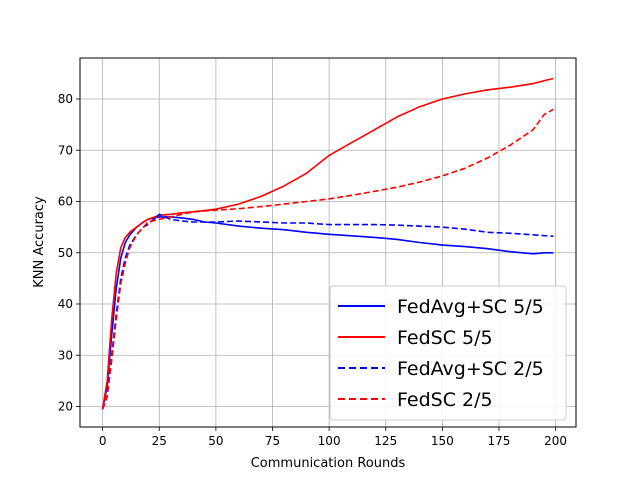  Describe the element at coordinates (65, 99) in the screenshot. I see `y-tick-label: 80` at that location.